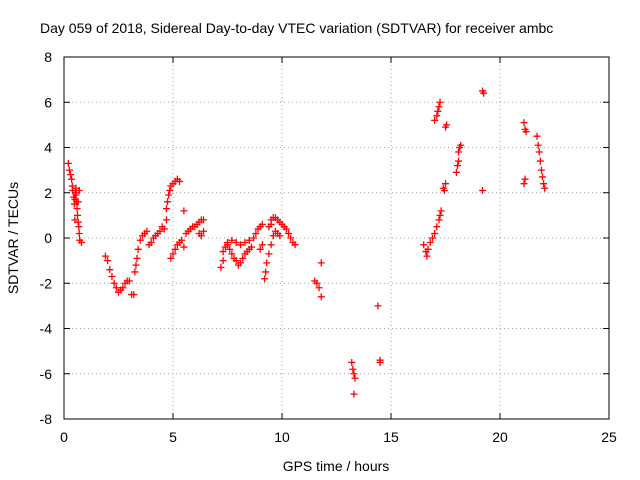 The width and height of the screenshot is (640, 480). What do you see at coordinates (48, 57) in the screenshot?
I see `y-tick-label: 8` at bounding box center [48, 57].